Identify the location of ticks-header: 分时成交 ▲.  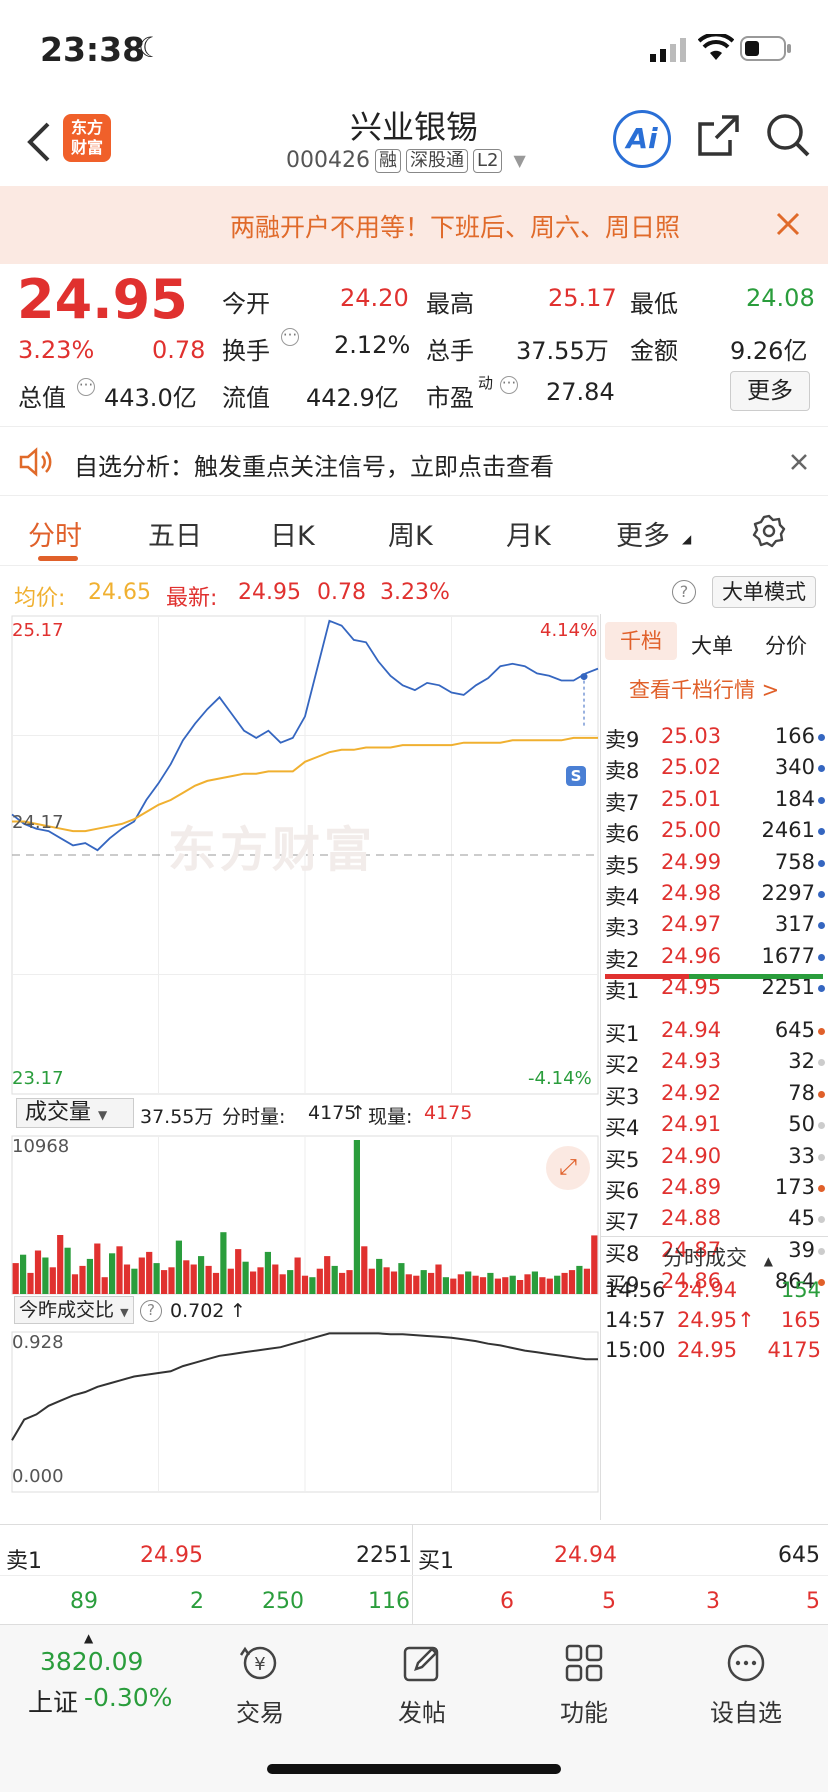
(718, 1257).